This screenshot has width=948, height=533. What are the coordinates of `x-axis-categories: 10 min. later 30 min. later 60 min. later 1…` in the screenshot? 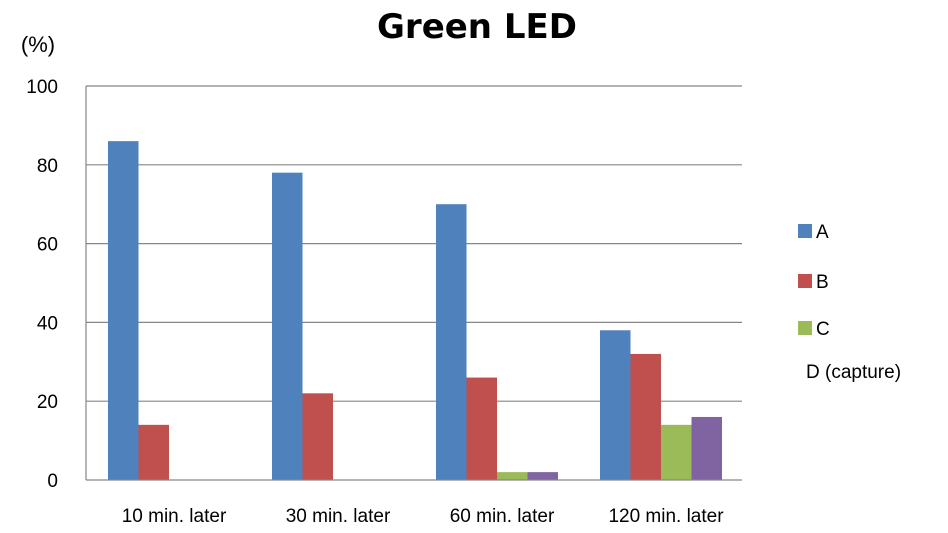 It's located at (423, 516).